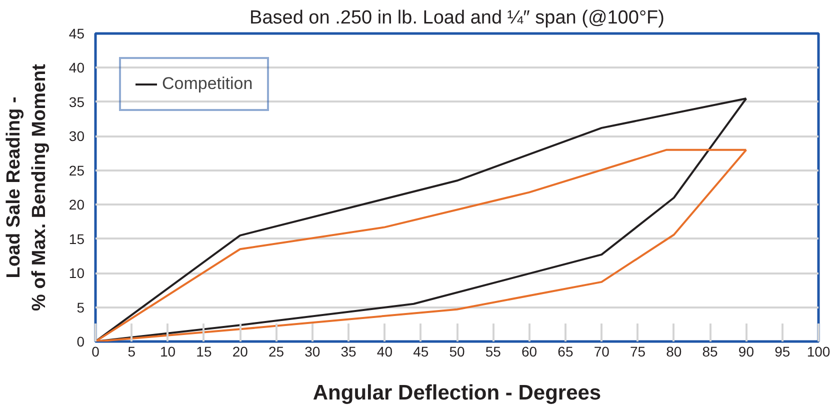 This screenshot has height=407, width=832. What do you see at coordinates (76, 204) in the screenshot?
I see `y-tick-label: 20` at bounding box center [76, 204].